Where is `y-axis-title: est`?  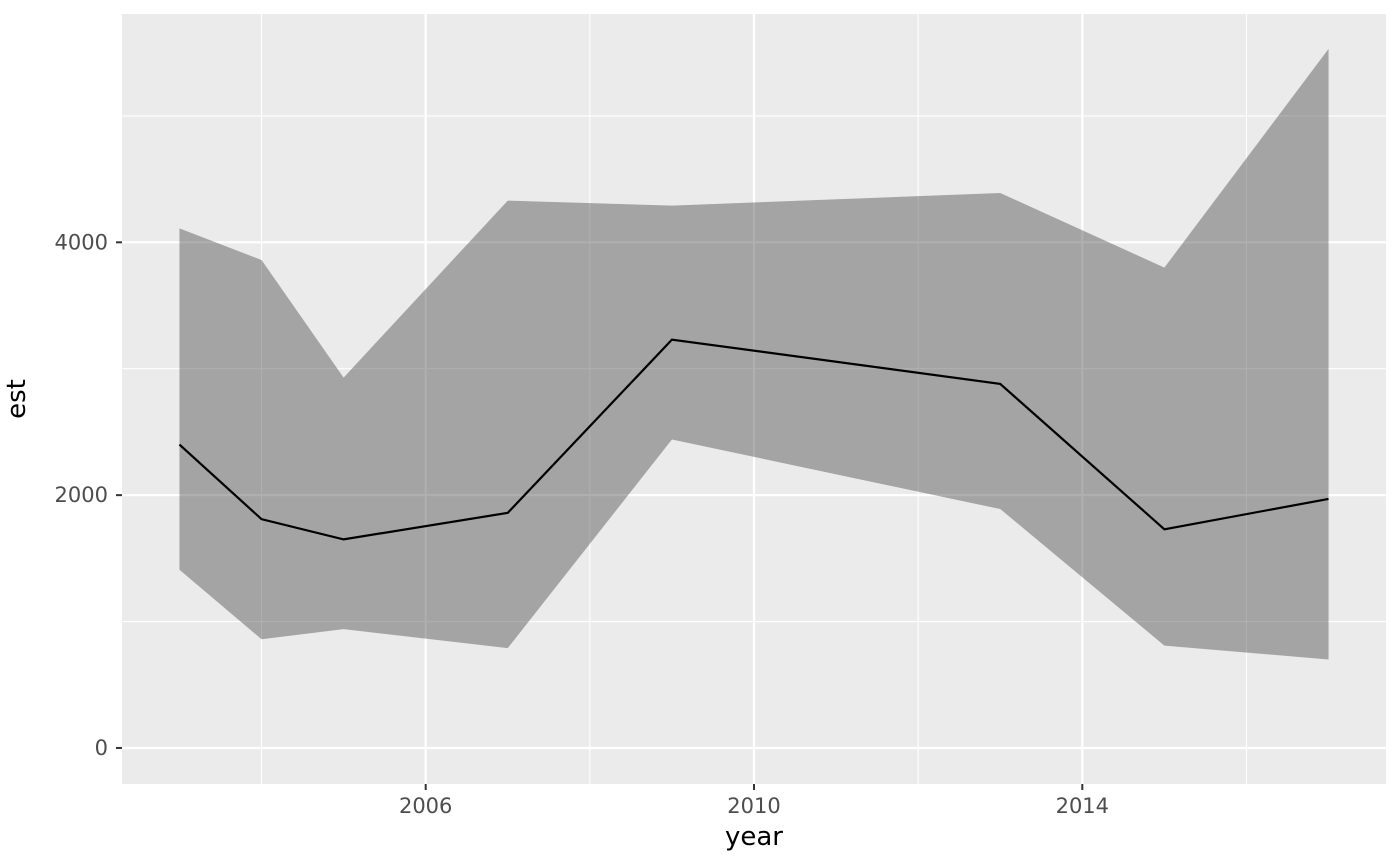
y-axis-title: est is located at coordinates (17, 399).